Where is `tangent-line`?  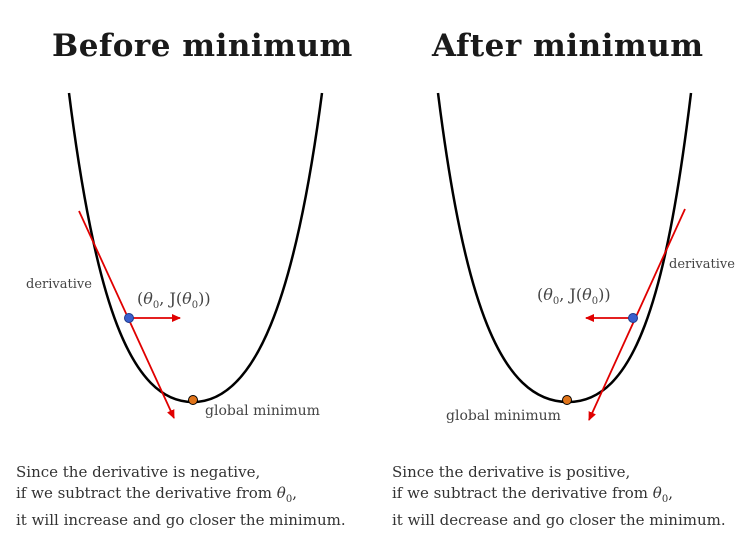
tangent-line is located at coordinates (637, 314).